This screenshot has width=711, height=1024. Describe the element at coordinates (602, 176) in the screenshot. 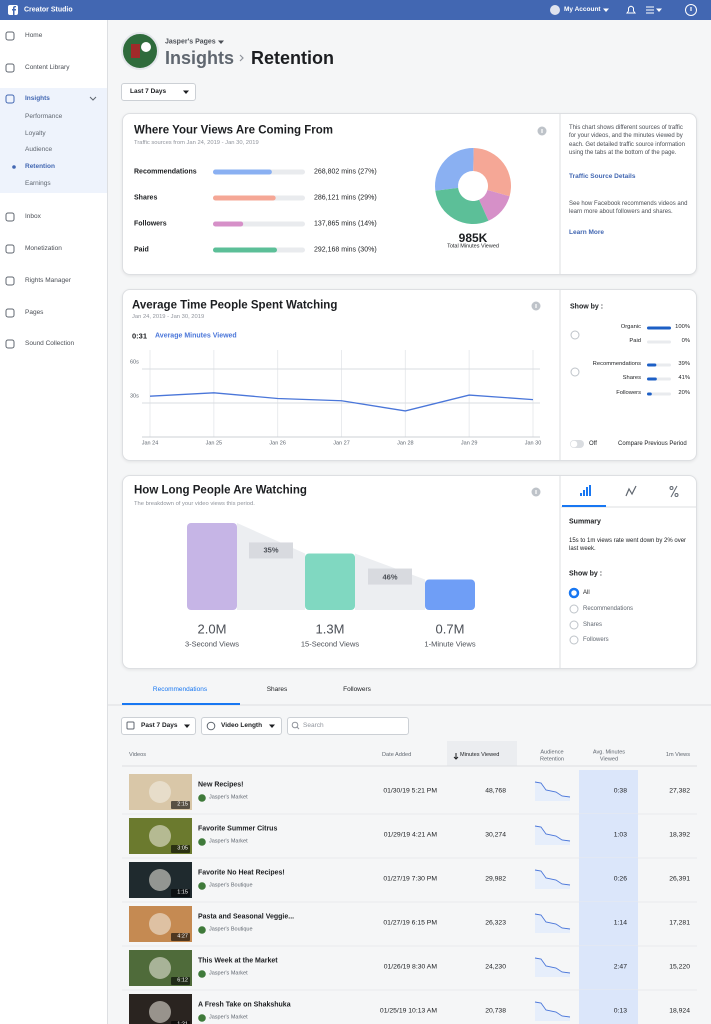

I see `help-link: Traffic Source Details` at that location.